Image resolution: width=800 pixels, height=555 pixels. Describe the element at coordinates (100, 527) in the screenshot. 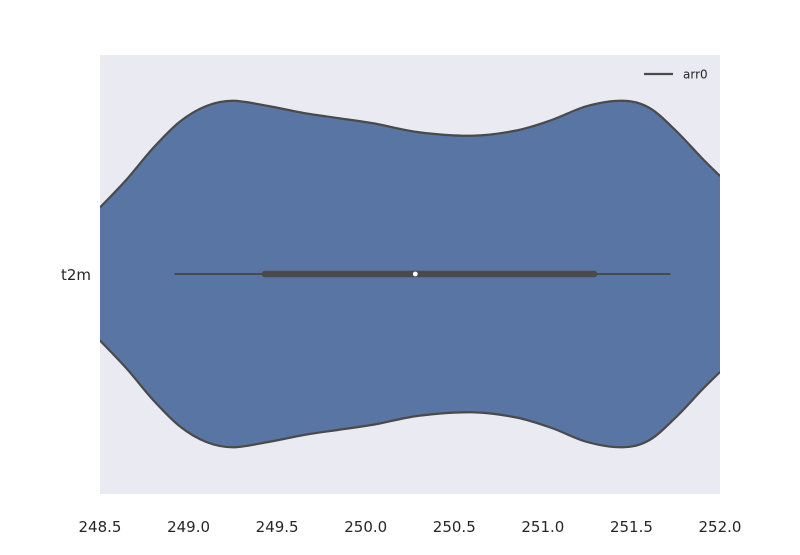

I see `x-tick-label: 248.5` at that location.